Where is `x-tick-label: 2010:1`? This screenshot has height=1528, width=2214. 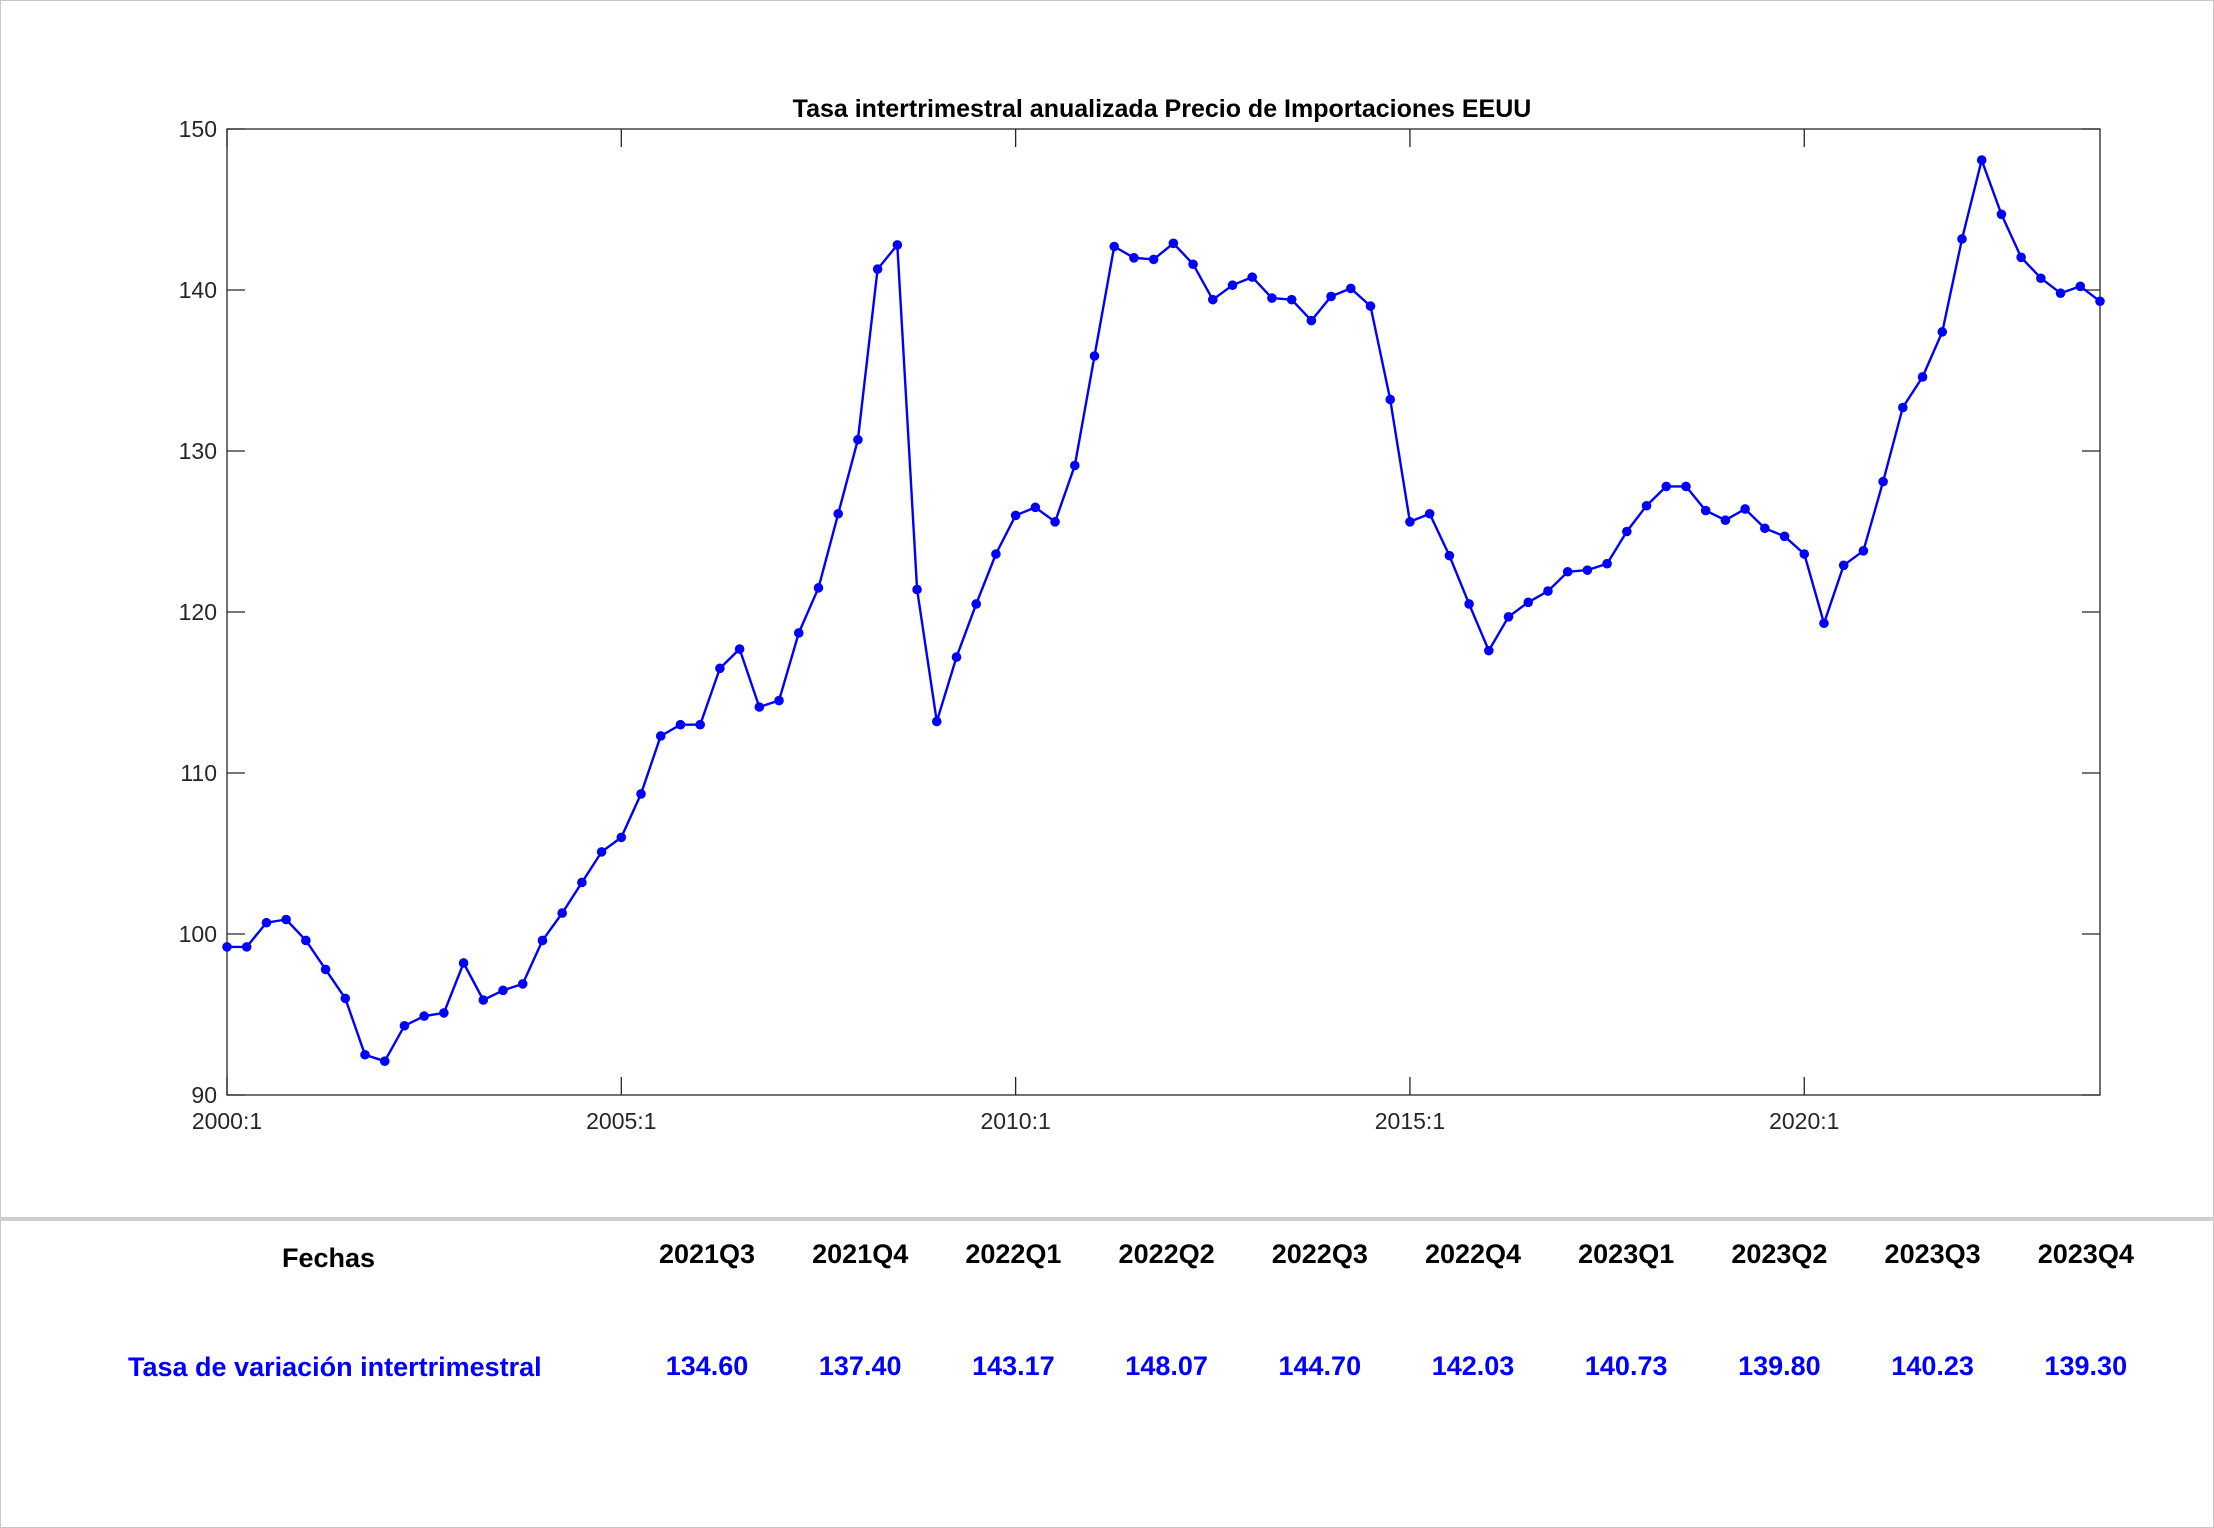 x-tick-label: 2010:1 is located at coordinates (1015, 1121).